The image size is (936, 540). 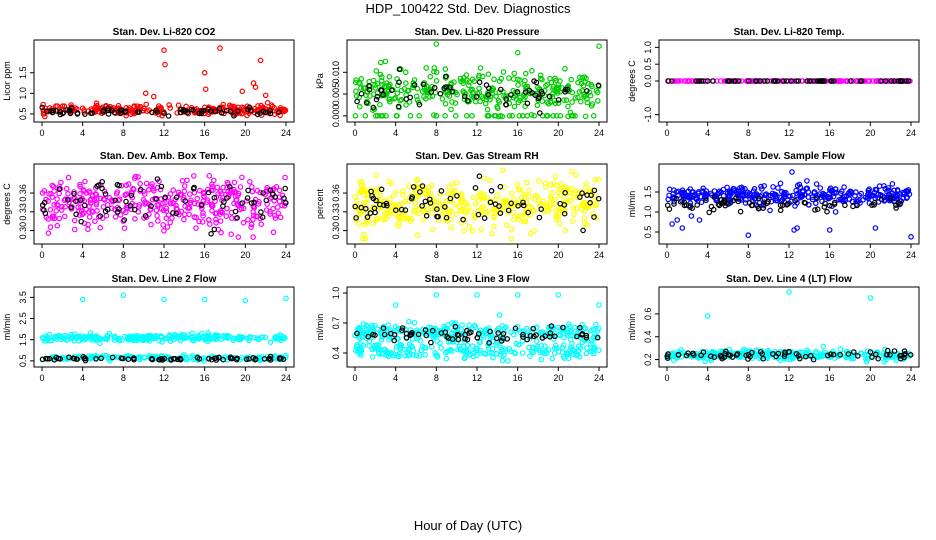 I want to click on x-tick-label: 24, so click(x=599, y=378).